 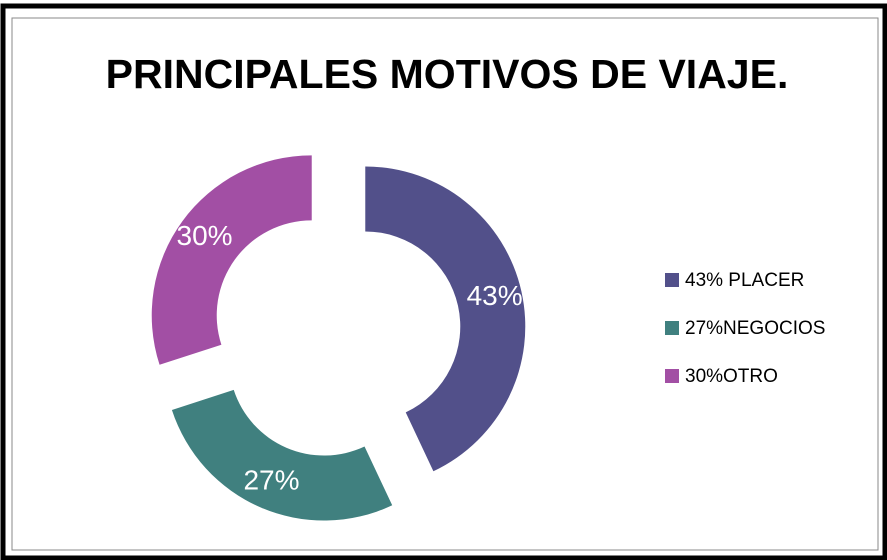 I want to click on data-label: 43%, so click(x=495, y=295).